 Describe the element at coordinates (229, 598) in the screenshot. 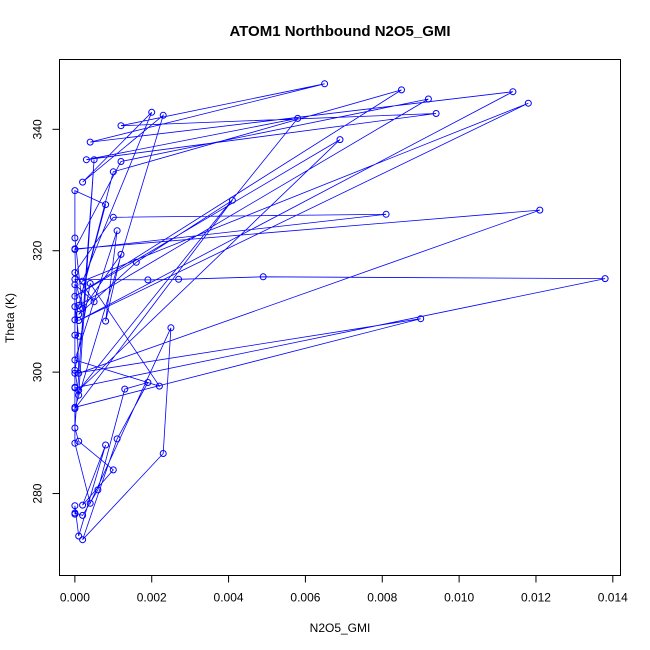

I see `x-tick-label: 0.004` at that location.